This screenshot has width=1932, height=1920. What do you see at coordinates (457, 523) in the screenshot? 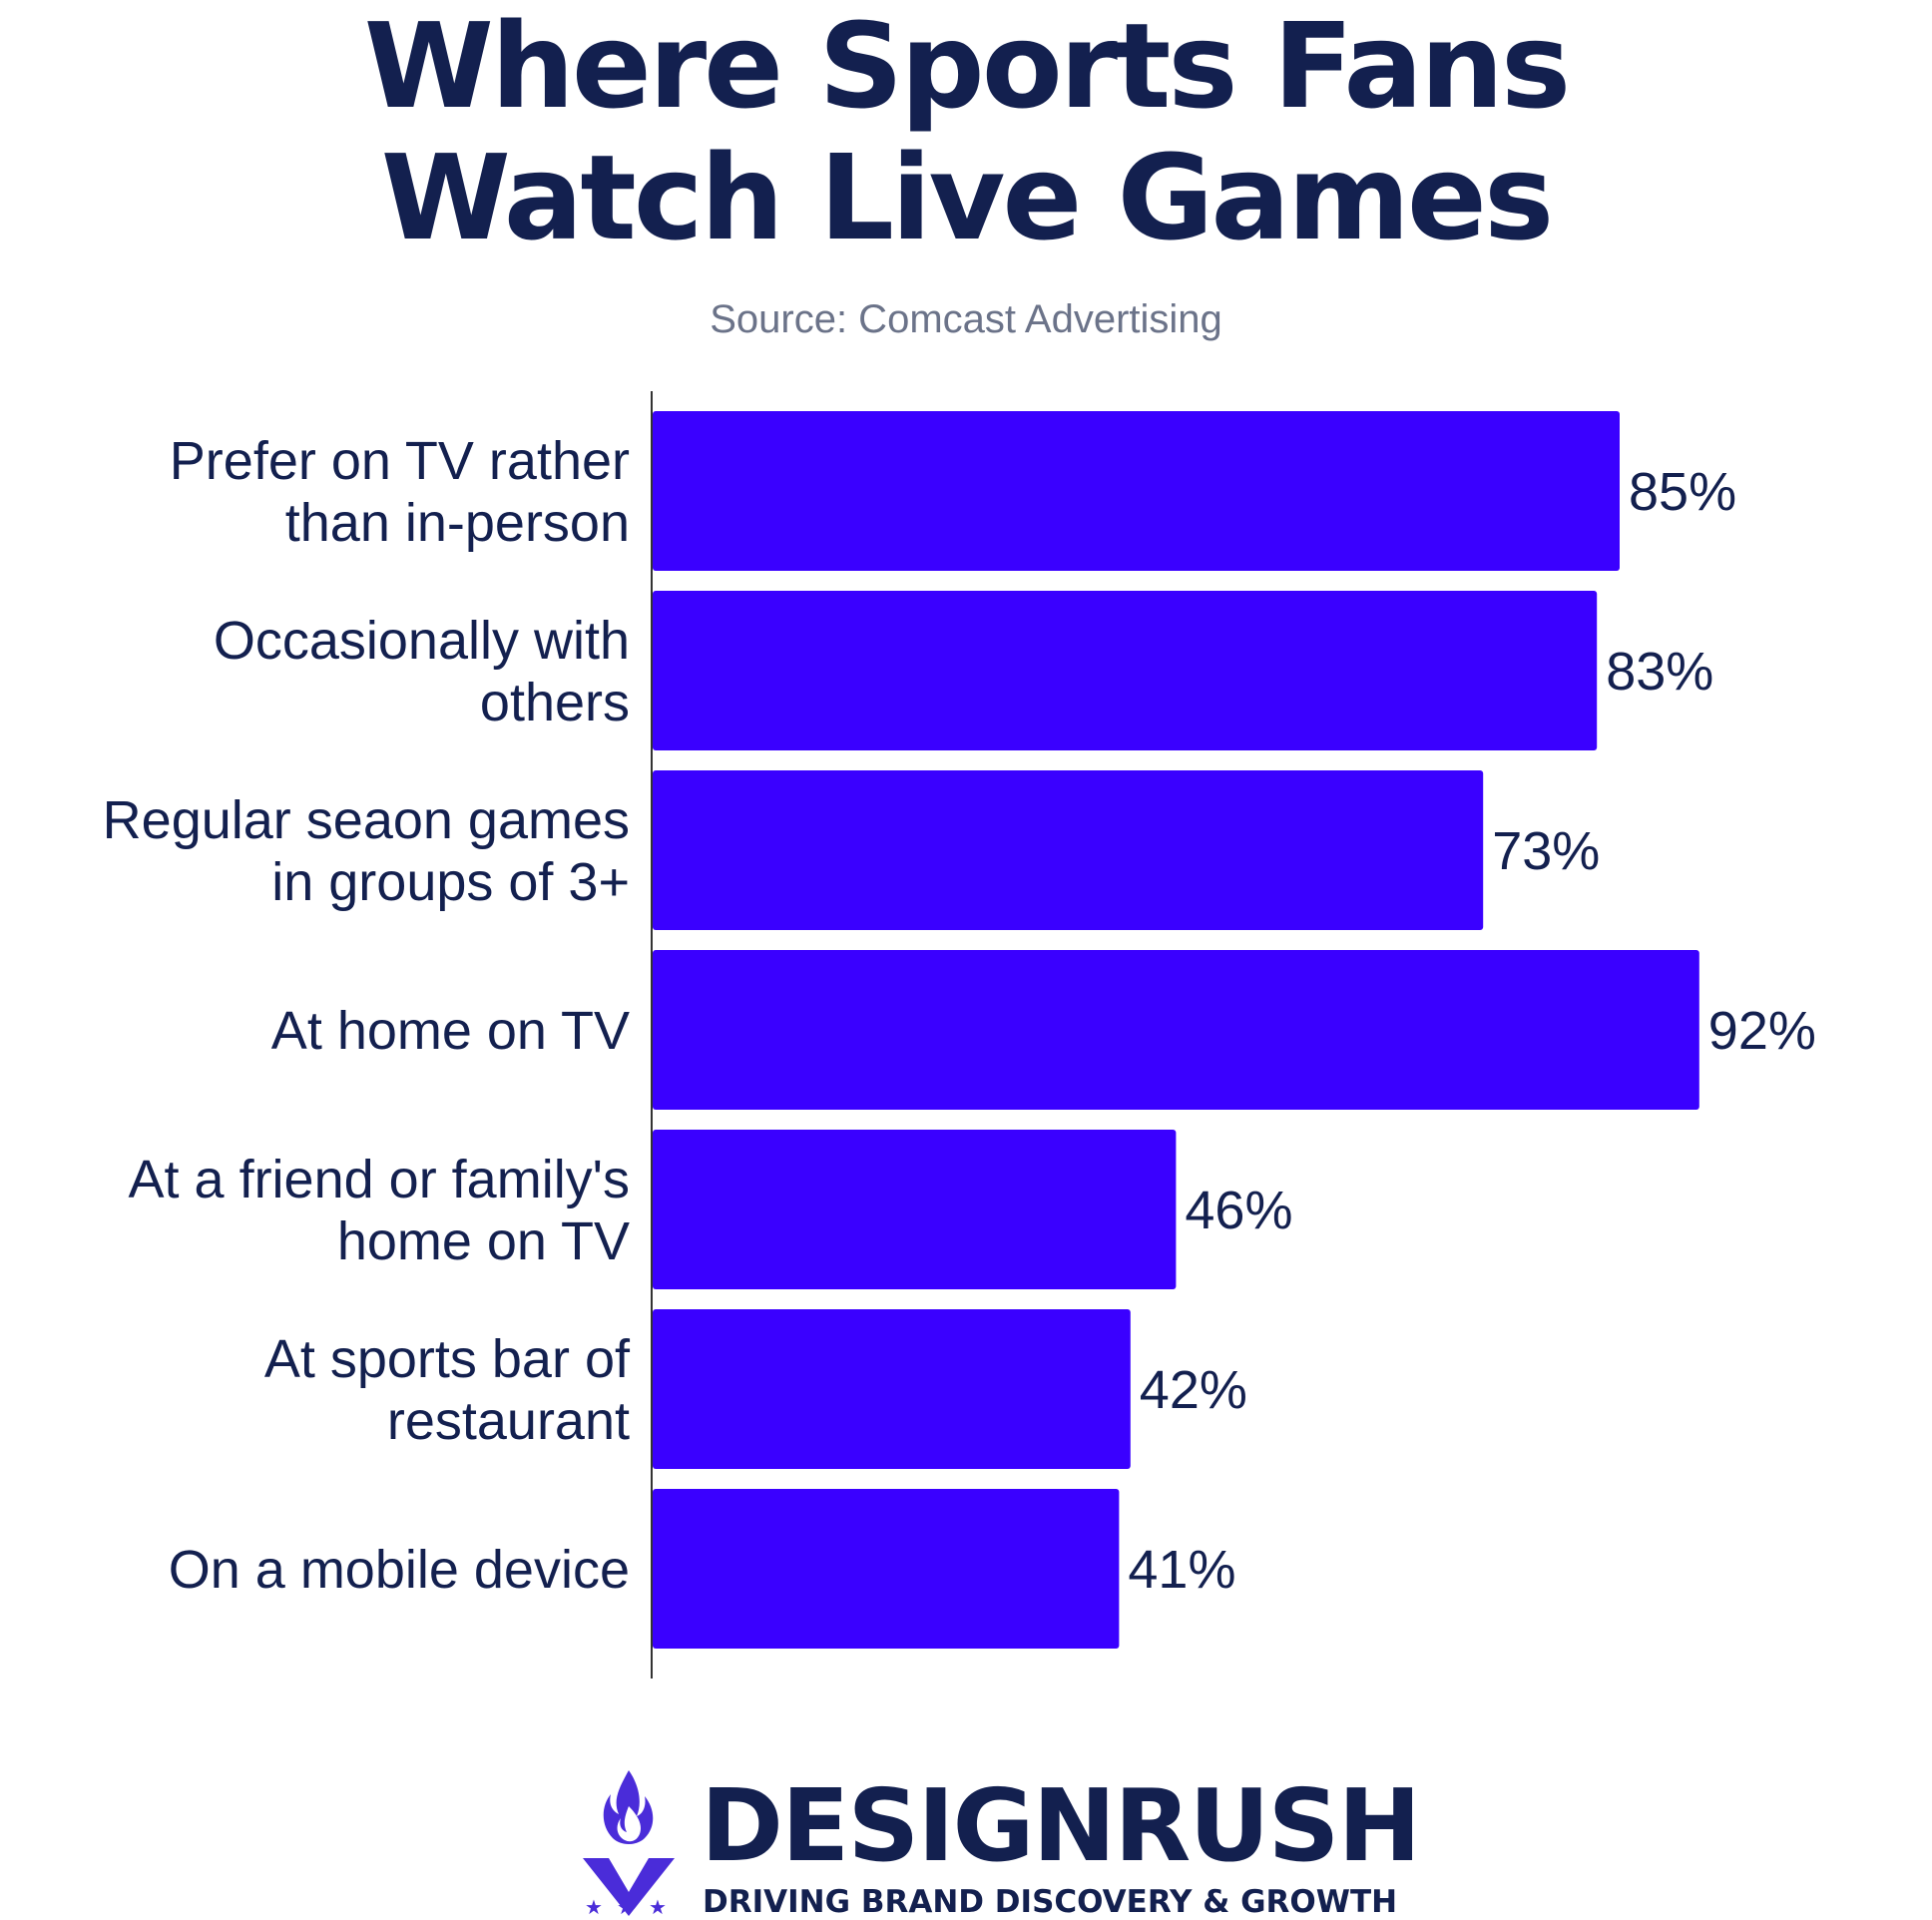
I see `category-label-line: than in-person` at bounding box center [457, 523].